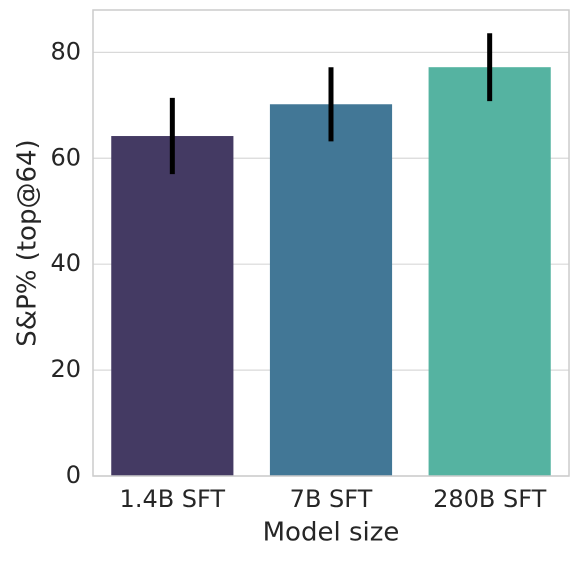  Describe the element at coordinates (28, 242) in the screenshot. I see `y-axis-label: S&P% (top@64)` at that location.